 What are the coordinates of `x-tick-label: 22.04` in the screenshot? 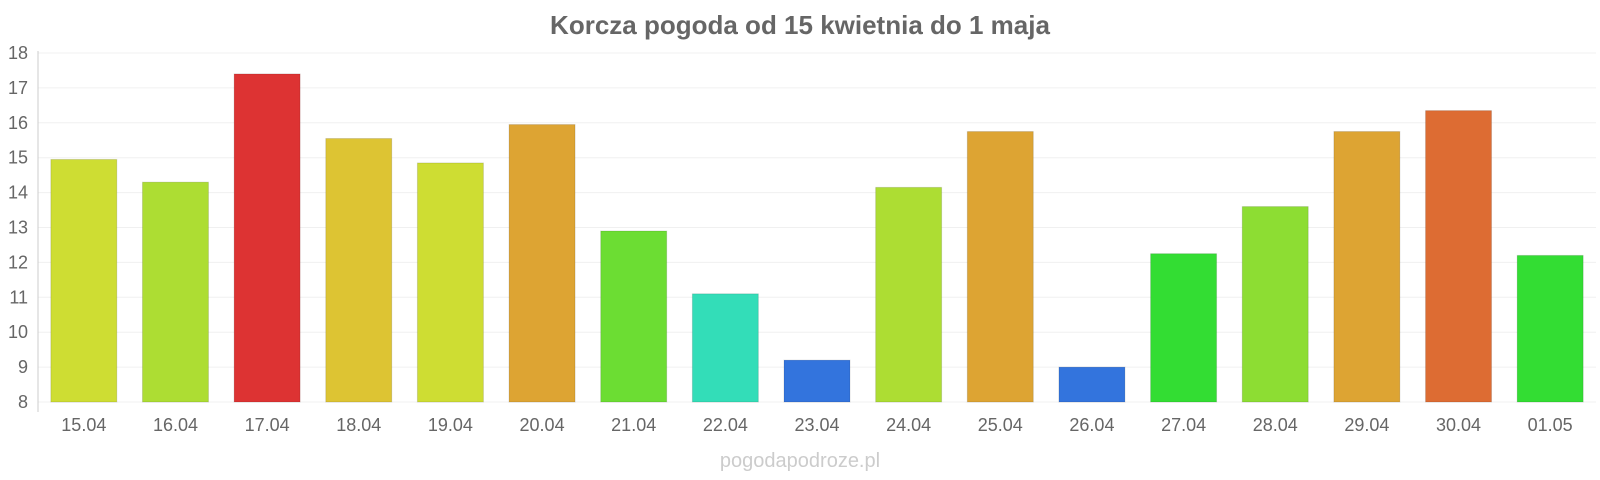 It's located at (725, 425).